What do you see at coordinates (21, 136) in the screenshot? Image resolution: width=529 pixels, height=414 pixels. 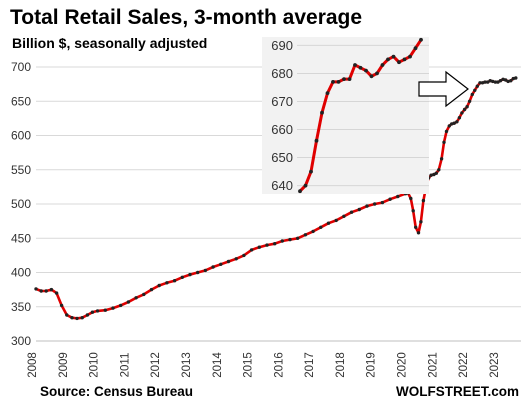 I see `y-tick-label: 600` at bounding box center [21, 136].